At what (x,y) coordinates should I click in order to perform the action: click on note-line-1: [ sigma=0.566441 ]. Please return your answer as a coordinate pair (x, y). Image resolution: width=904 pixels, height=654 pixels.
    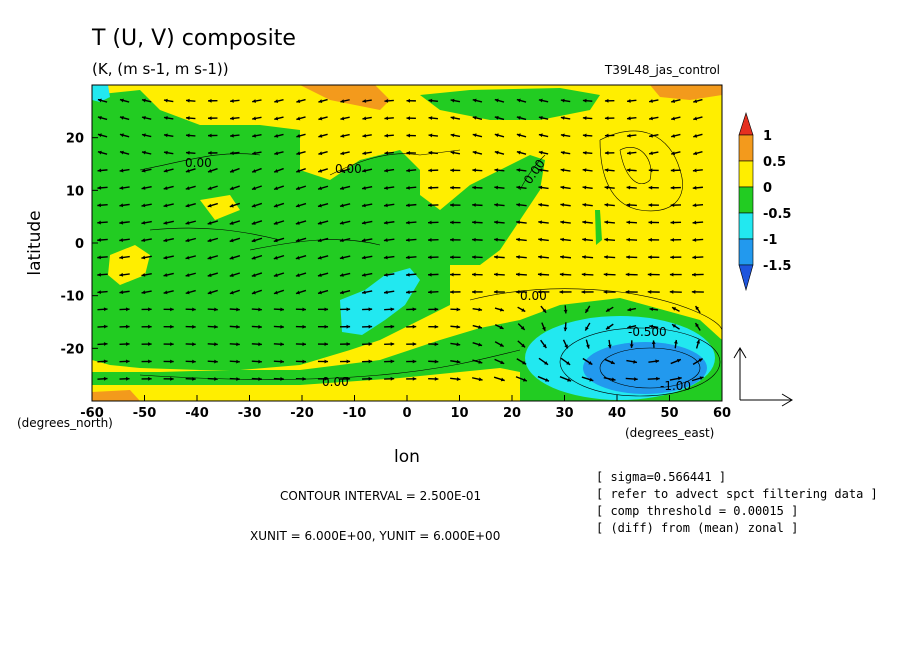
    Looking at the image, I should click on (661, 477).